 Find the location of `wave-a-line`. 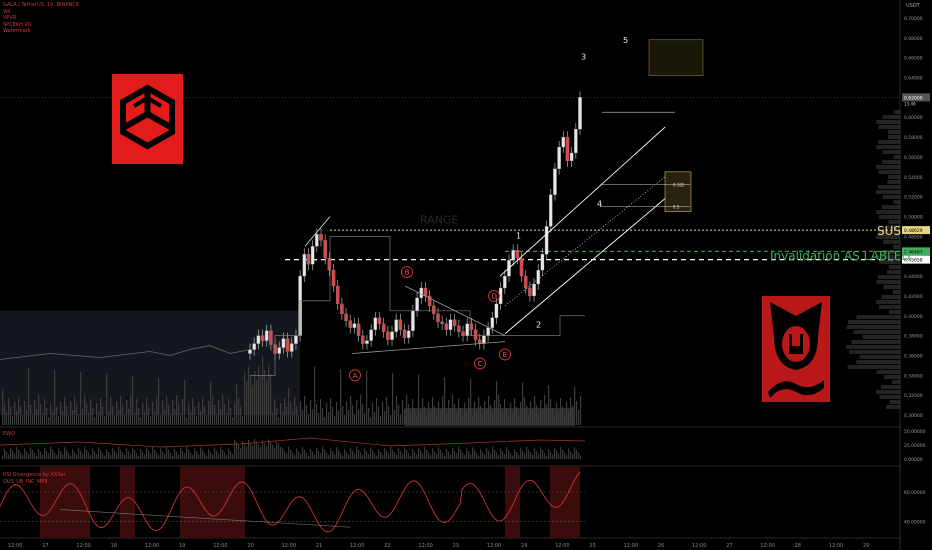

wave-a-line is located at coordinates (317, 231).